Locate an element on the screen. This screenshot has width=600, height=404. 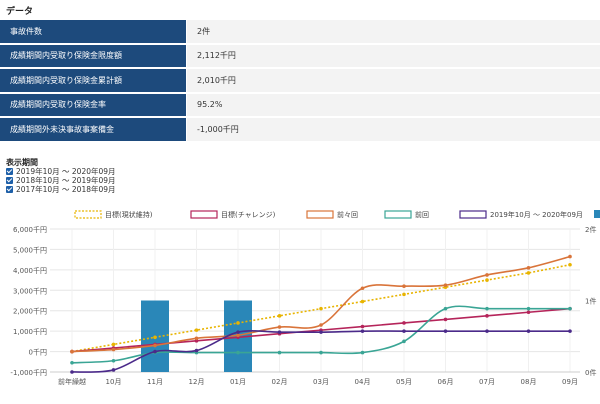
legend-label: 前回 is located at coordinates (422, 214).